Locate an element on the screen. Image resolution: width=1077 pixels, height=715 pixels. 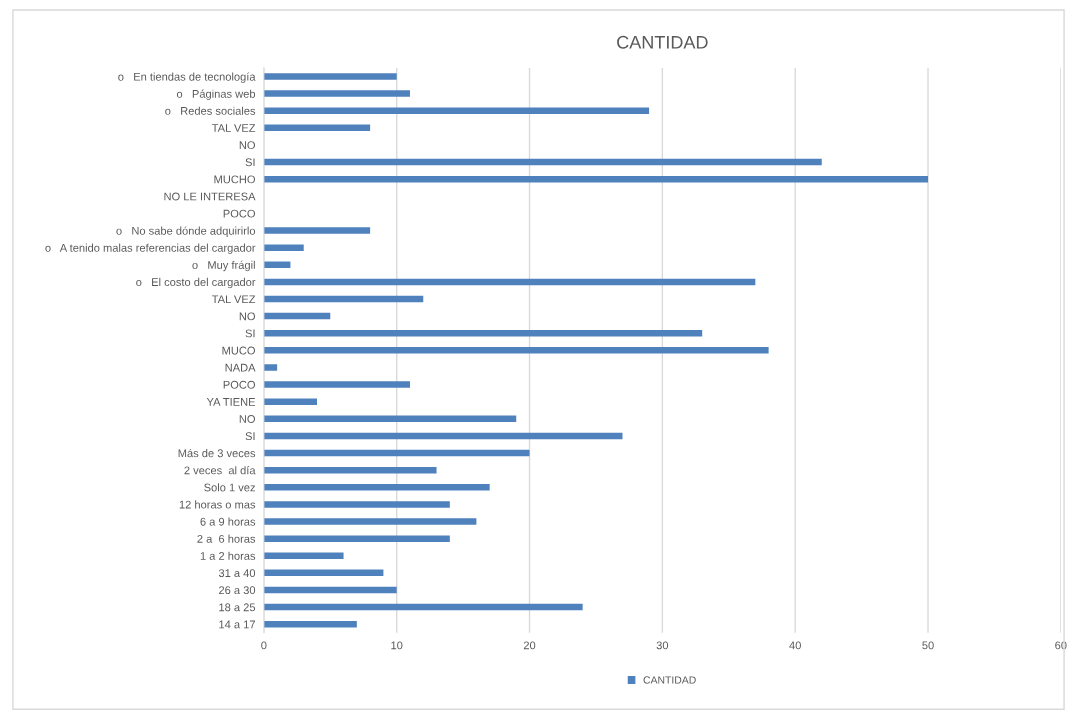
x-tick-label: 30 is located at coordinates (662, 645).